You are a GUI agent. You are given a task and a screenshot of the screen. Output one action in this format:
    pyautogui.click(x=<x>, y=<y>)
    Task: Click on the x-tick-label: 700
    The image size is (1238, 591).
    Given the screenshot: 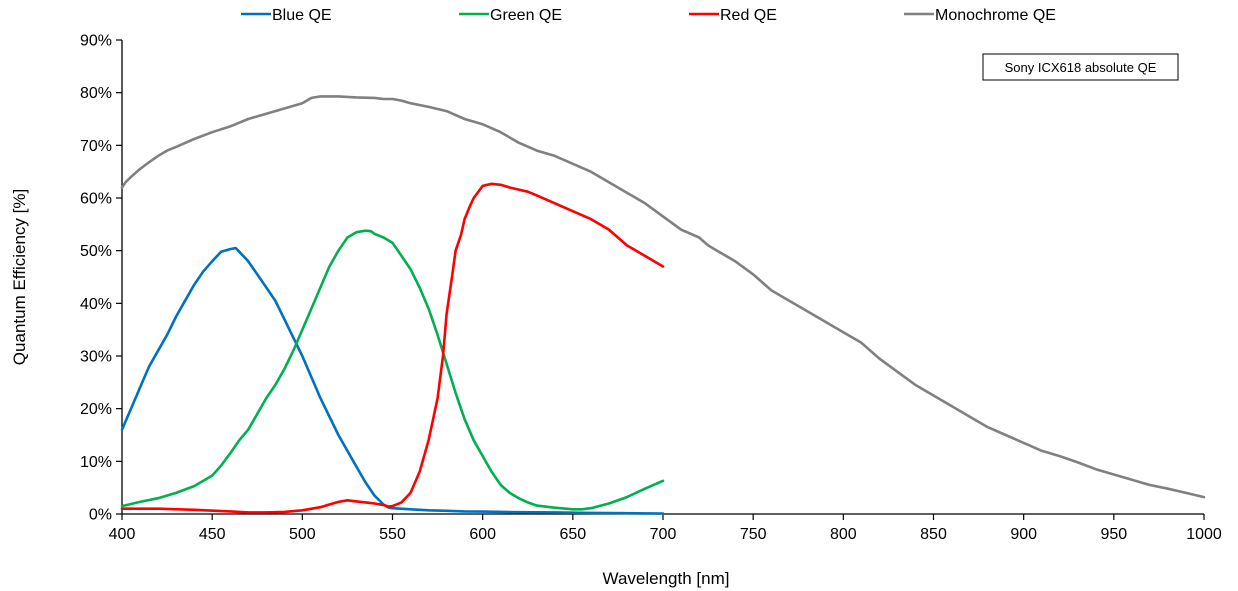 What is the action you would take?
    pyautogui.click(x=663, y=534)
    